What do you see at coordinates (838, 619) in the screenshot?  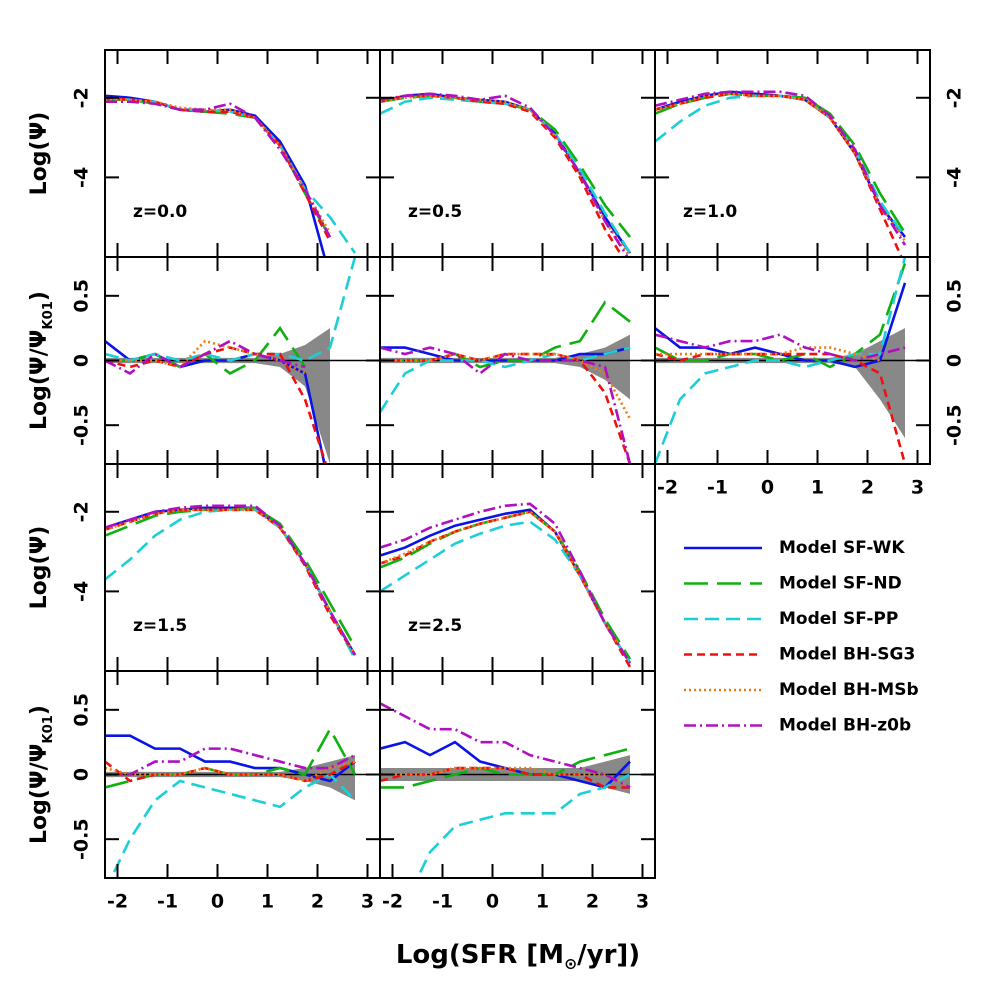 I see `legend-label: Model SF-PP` at bounding box center [838, 619].